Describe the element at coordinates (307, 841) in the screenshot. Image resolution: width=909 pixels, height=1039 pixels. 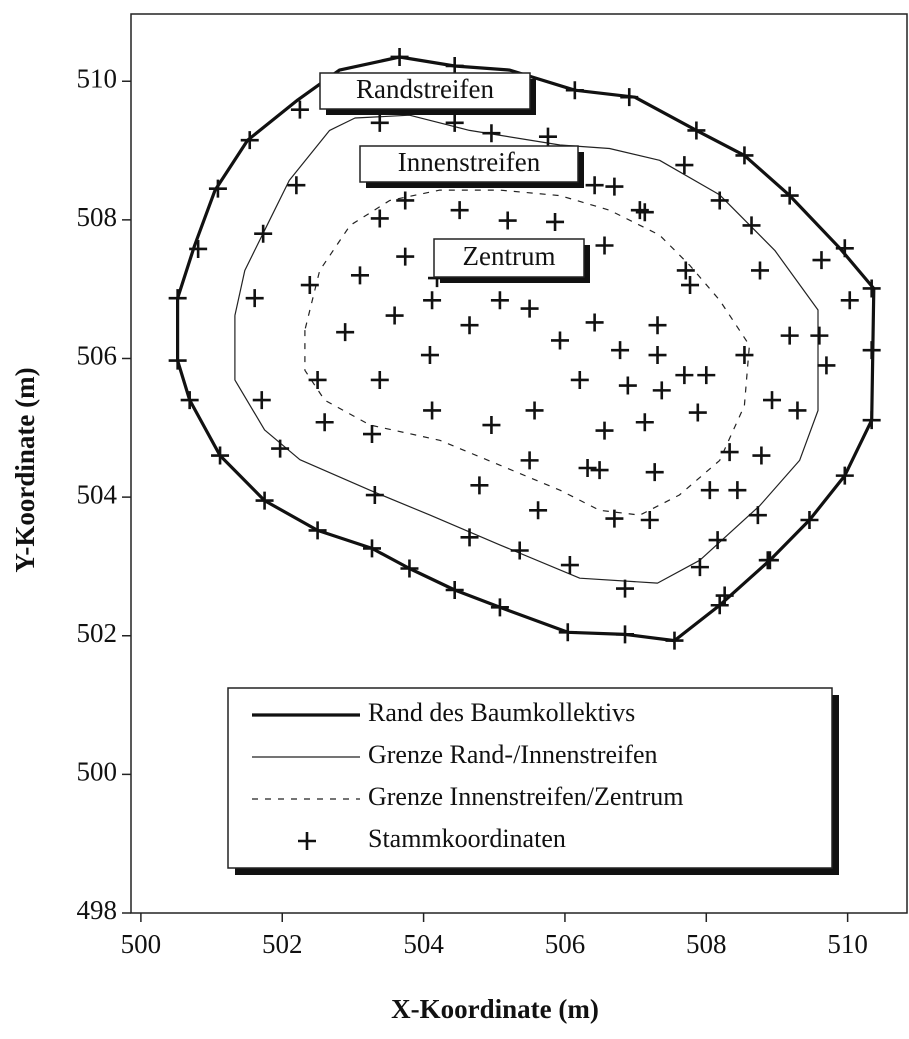
I see `legend-swatch` at that location.